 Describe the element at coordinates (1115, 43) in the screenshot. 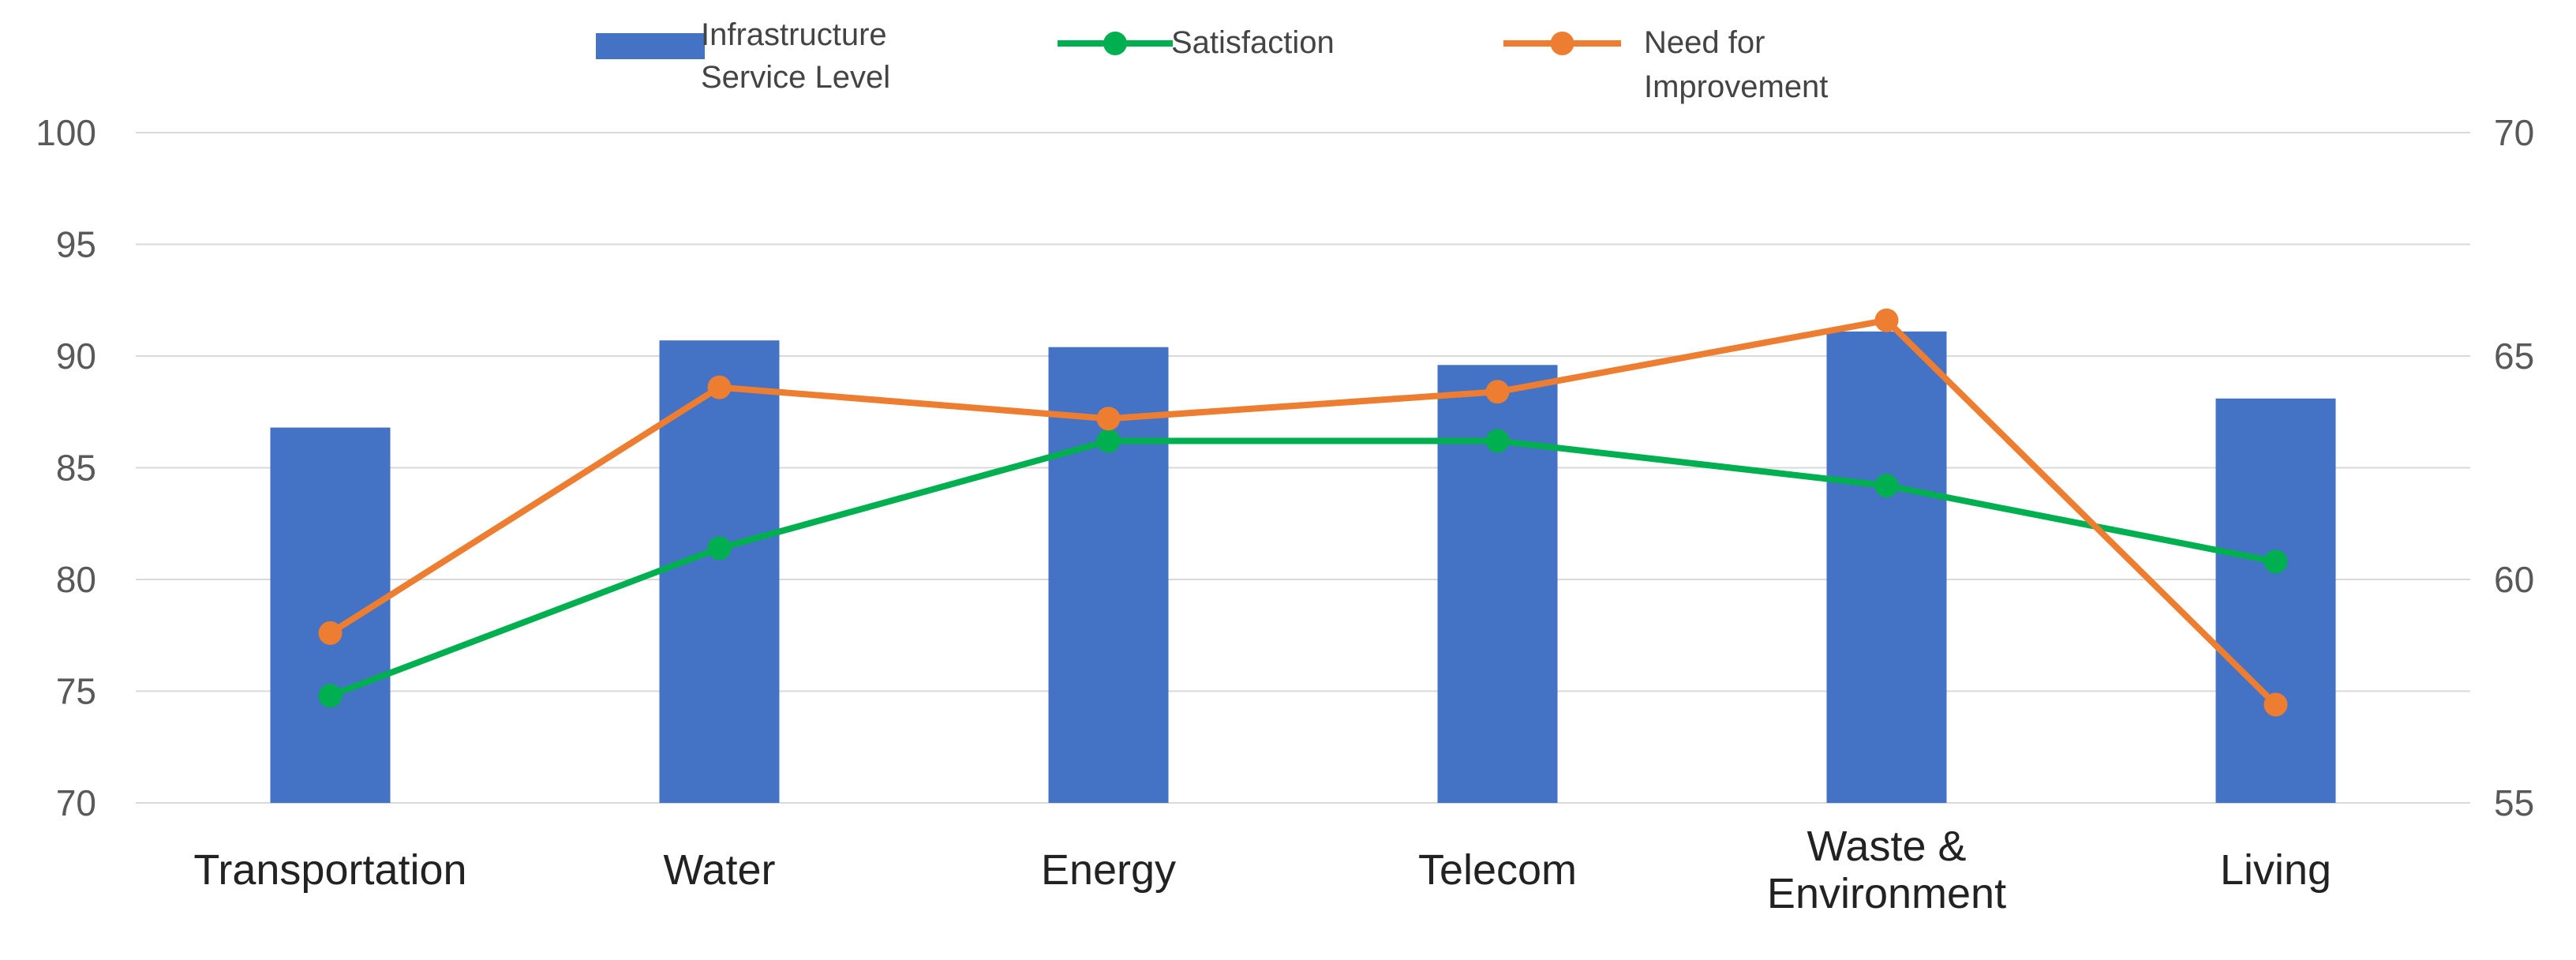

I see `legend-marker-satisfaction` at that location.